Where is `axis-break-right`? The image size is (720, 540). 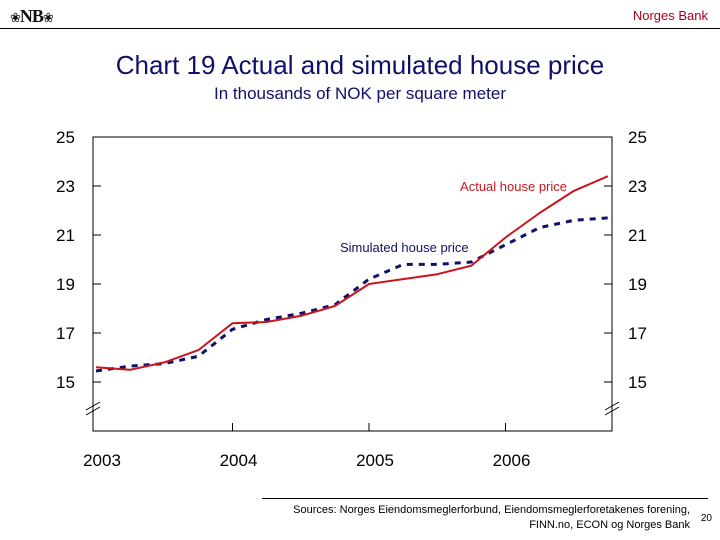
axis-break-right is located at coordinates (612, 408).